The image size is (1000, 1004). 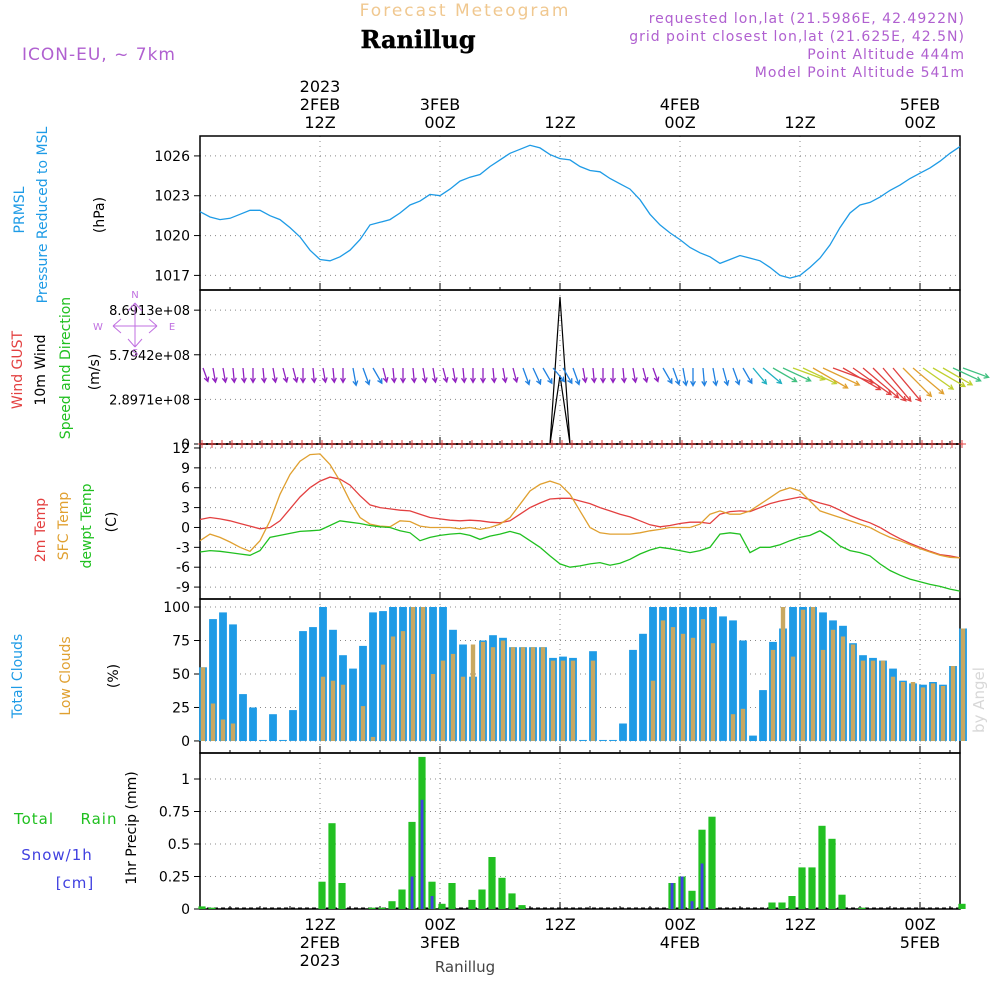 I want to click on top-time-label: 5FEB, so click(x=920, y=104).